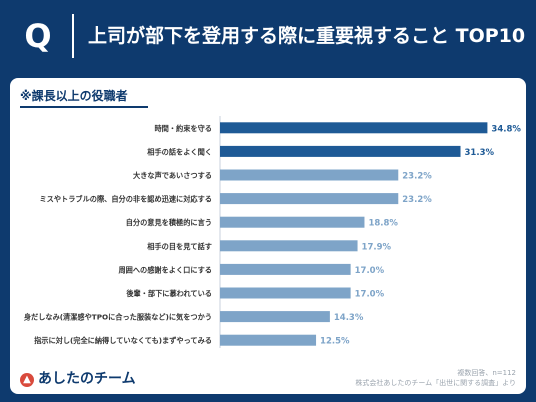 Image resolution: width=536 pixels, height=402 pixels. Describe the element at coordinates (335, 342) in the screenshot. I see `value-label: 12.5%` at that location.